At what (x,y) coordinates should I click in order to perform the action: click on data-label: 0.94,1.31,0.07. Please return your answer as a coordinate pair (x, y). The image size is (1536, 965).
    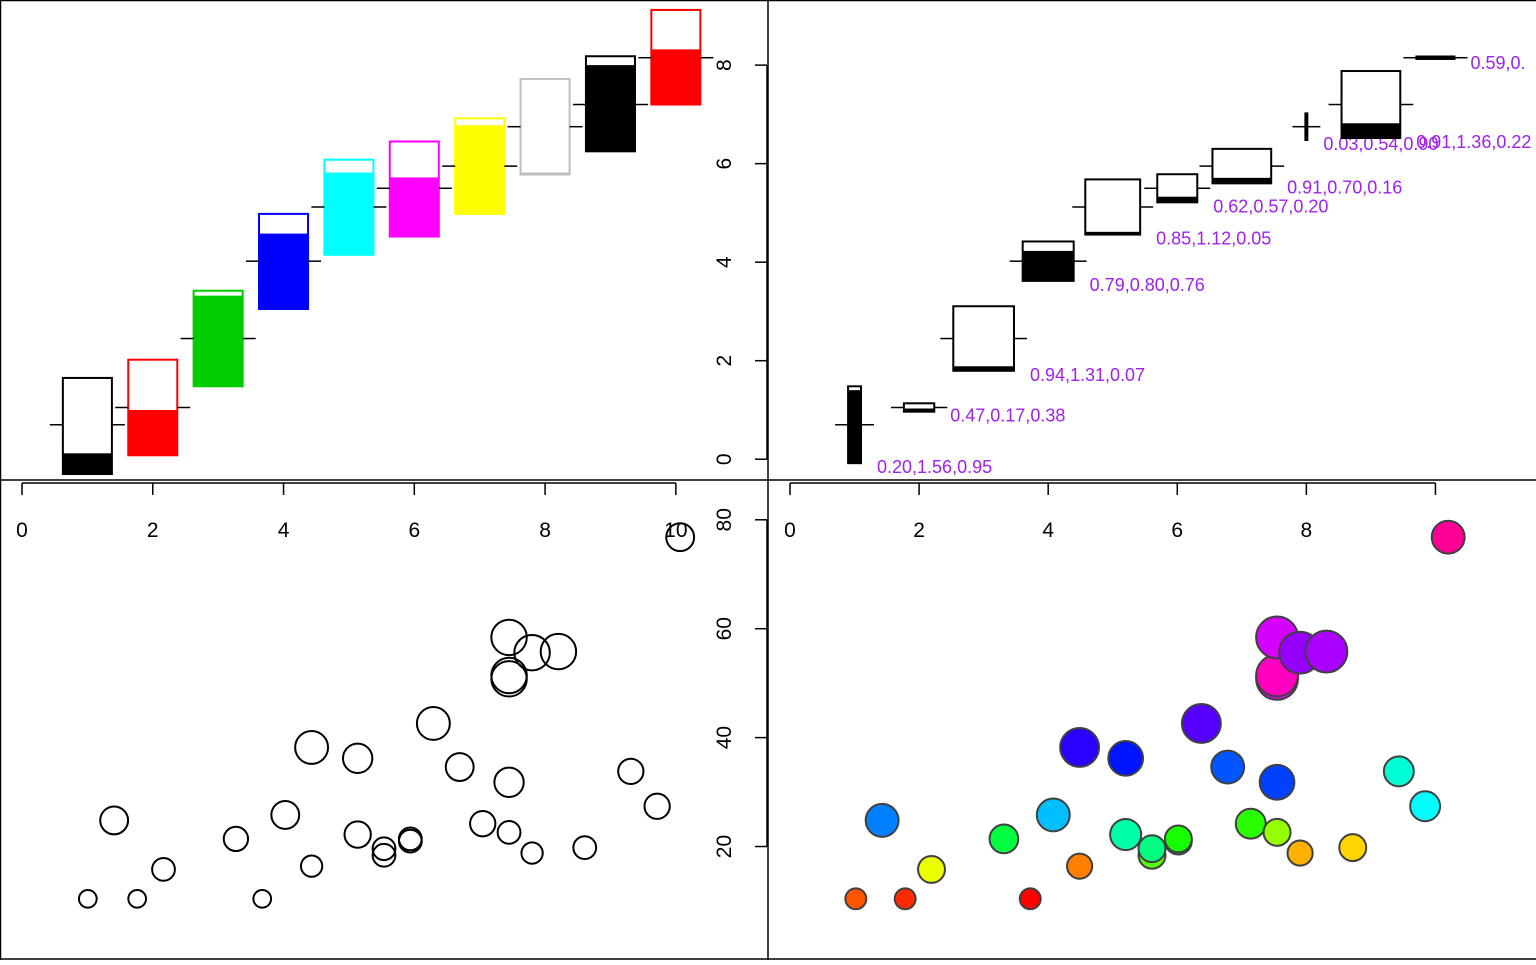
    Looking at the image, I should click on (1087, 375).